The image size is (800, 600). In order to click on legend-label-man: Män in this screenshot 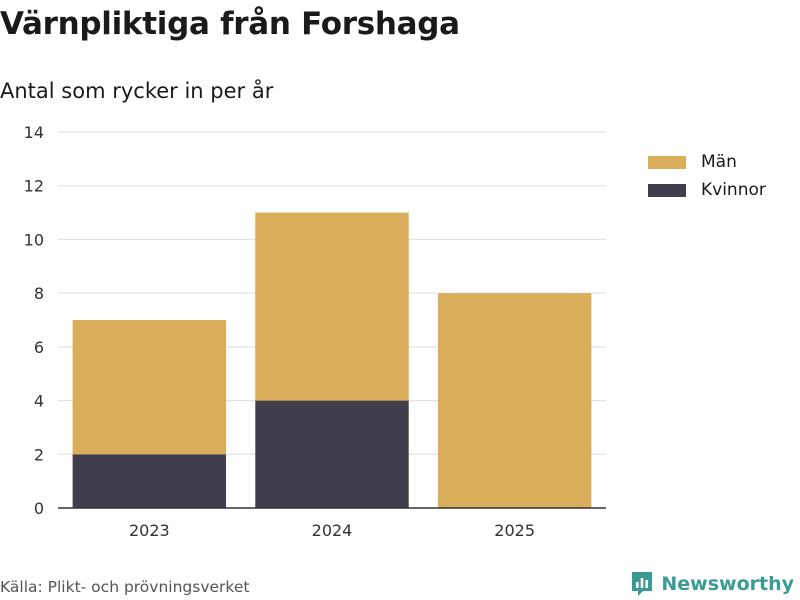, I will do `click(719, 162)`.